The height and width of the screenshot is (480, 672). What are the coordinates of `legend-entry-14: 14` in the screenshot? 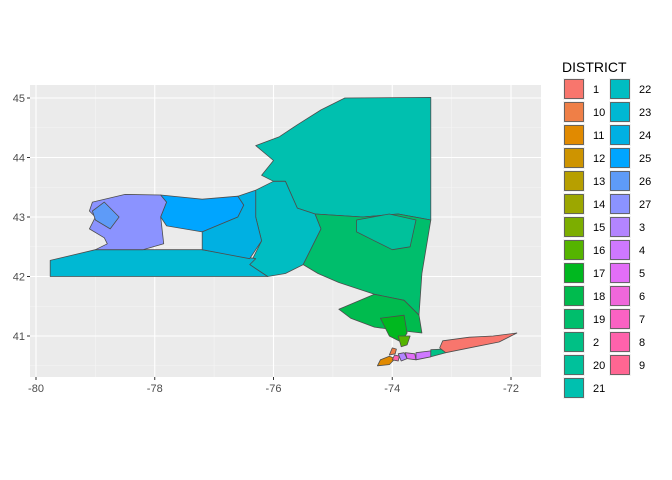 It's located at (584, 204).